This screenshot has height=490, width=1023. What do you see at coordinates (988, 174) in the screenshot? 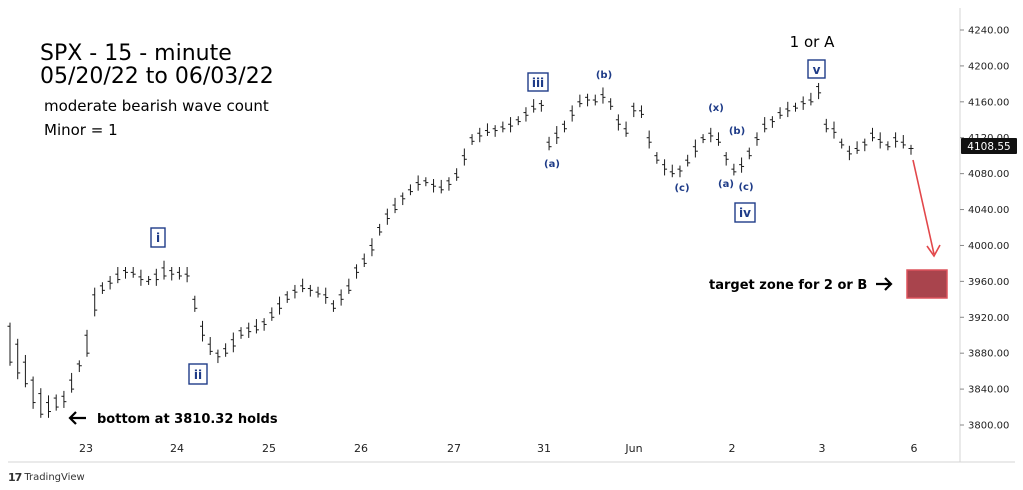
I see `y-tick-label: 4080.00` at bounding box center [988, 174].